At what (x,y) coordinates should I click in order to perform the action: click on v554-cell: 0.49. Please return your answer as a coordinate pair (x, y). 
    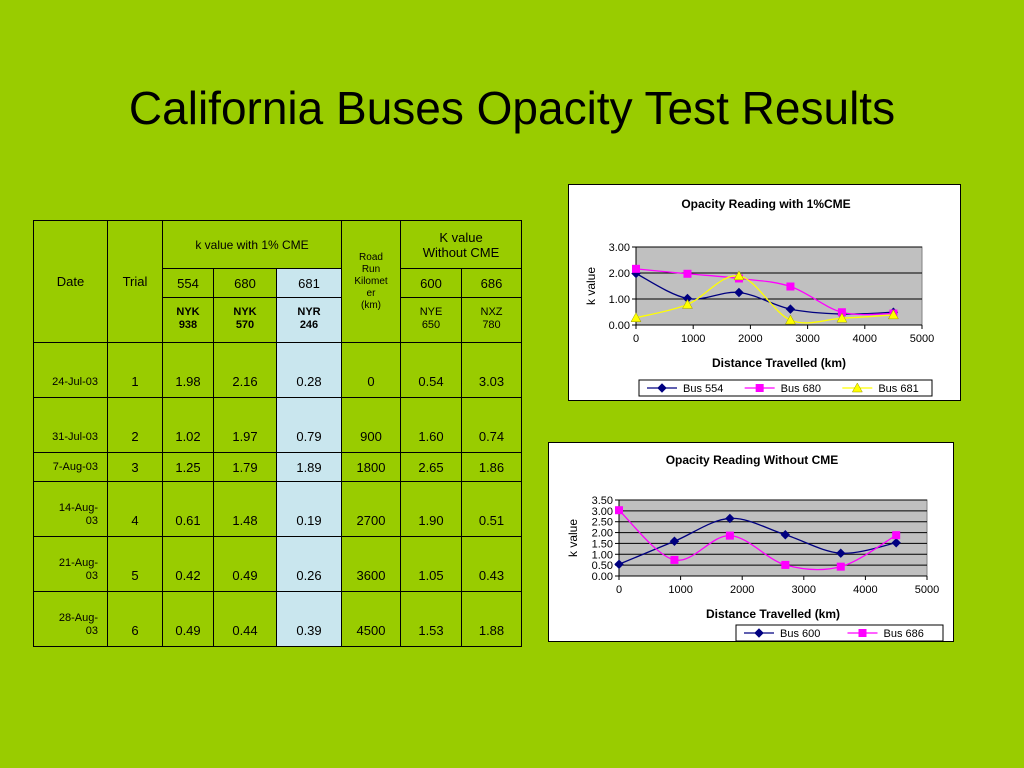
    Looking at the image, I should click on (188, 619).